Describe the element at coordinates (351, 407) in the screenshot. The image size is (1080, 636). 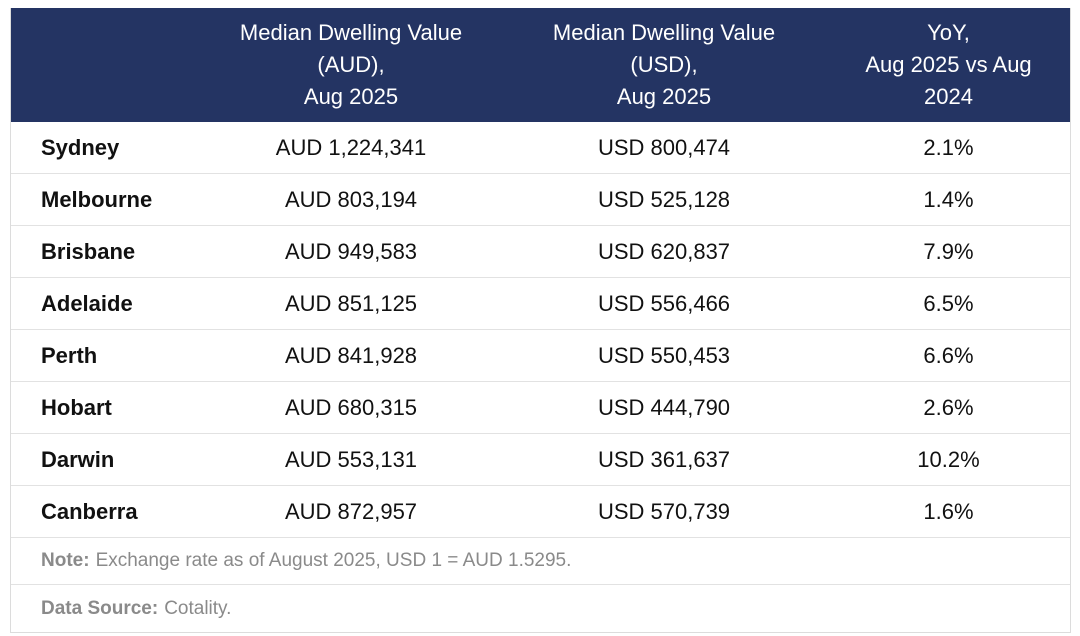
I see `value-cell: AUD 680,315` at that location.